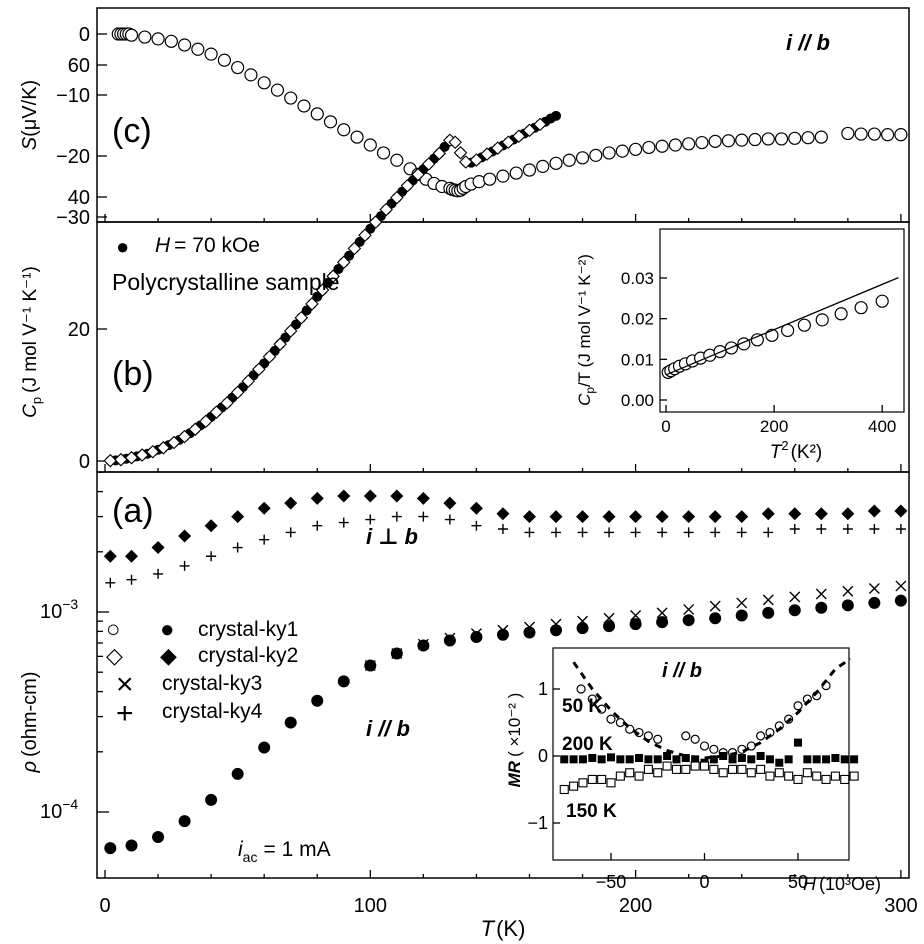  Describe the element at coordinates (882, 426) in the screenshot. I see `panel-b-inset-xtick-label: 400` at that location.